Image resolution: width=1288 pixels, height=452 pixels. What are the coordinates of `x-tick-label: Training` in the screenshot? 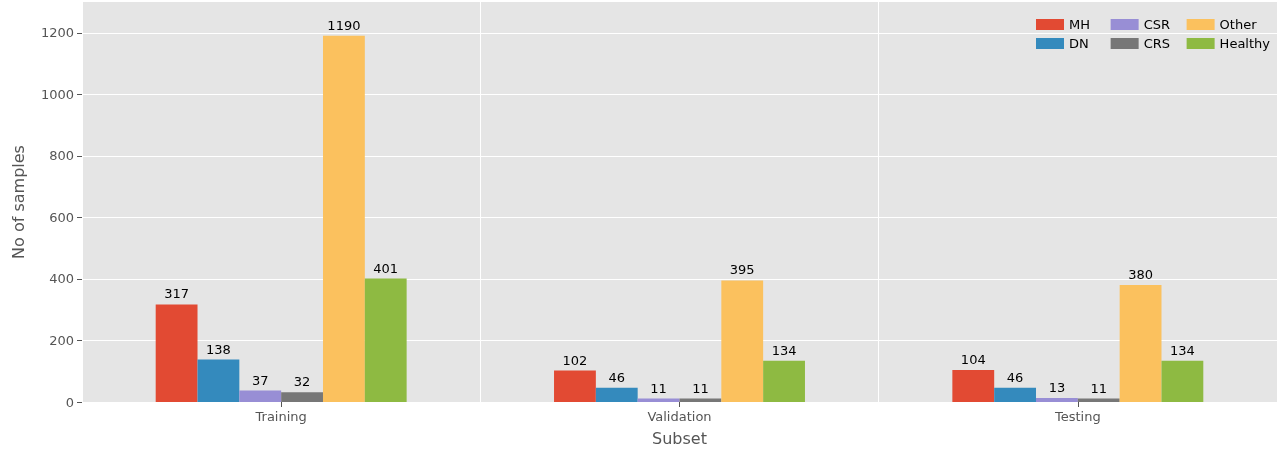 It's located at (280, 416).